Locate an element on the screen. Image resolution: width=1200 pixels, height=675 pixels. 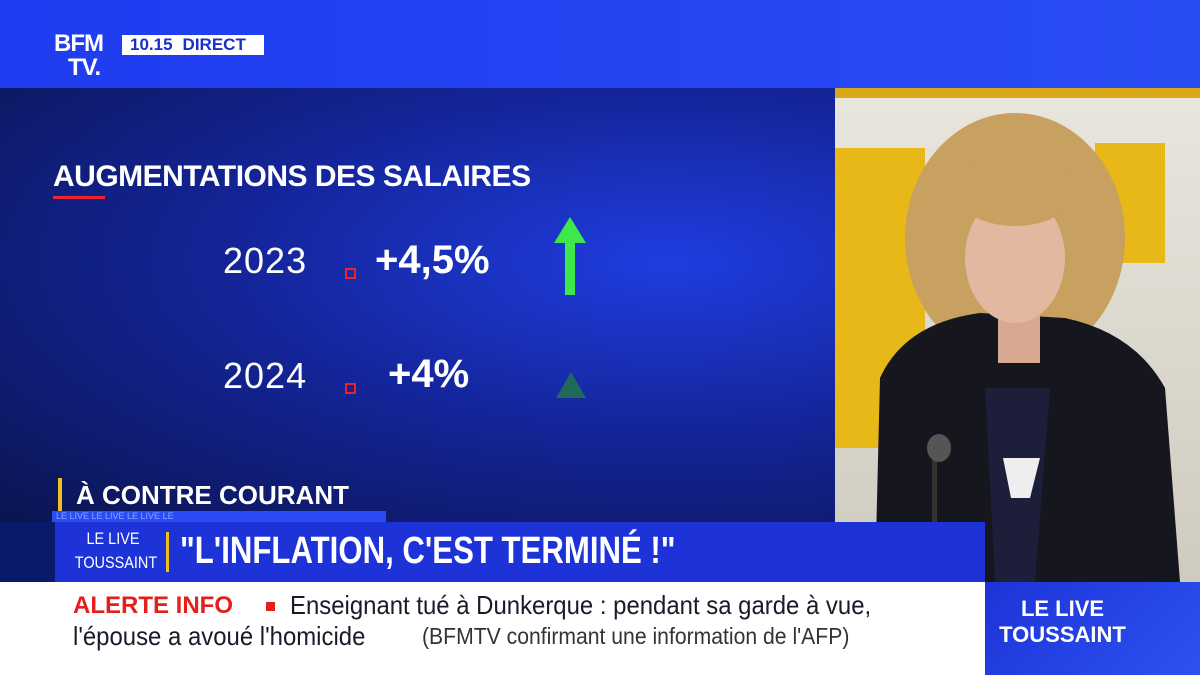
corner-logo: LE LIVE TOUSSAINT is located at coordinates (1062, 622).